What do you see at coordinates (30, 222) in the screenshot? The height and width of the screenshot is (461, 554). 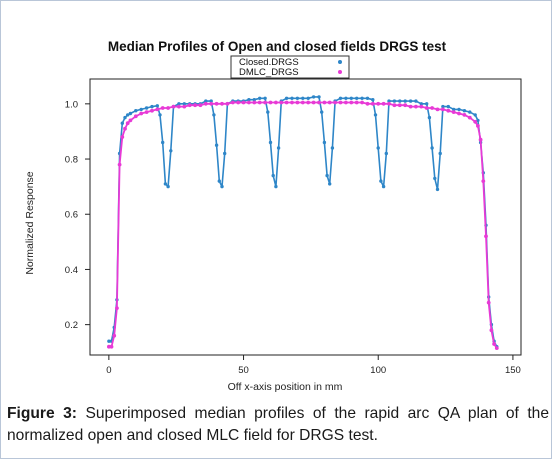 I see `y-axis-label: Normalized Response` at bounding box center [30, 222].